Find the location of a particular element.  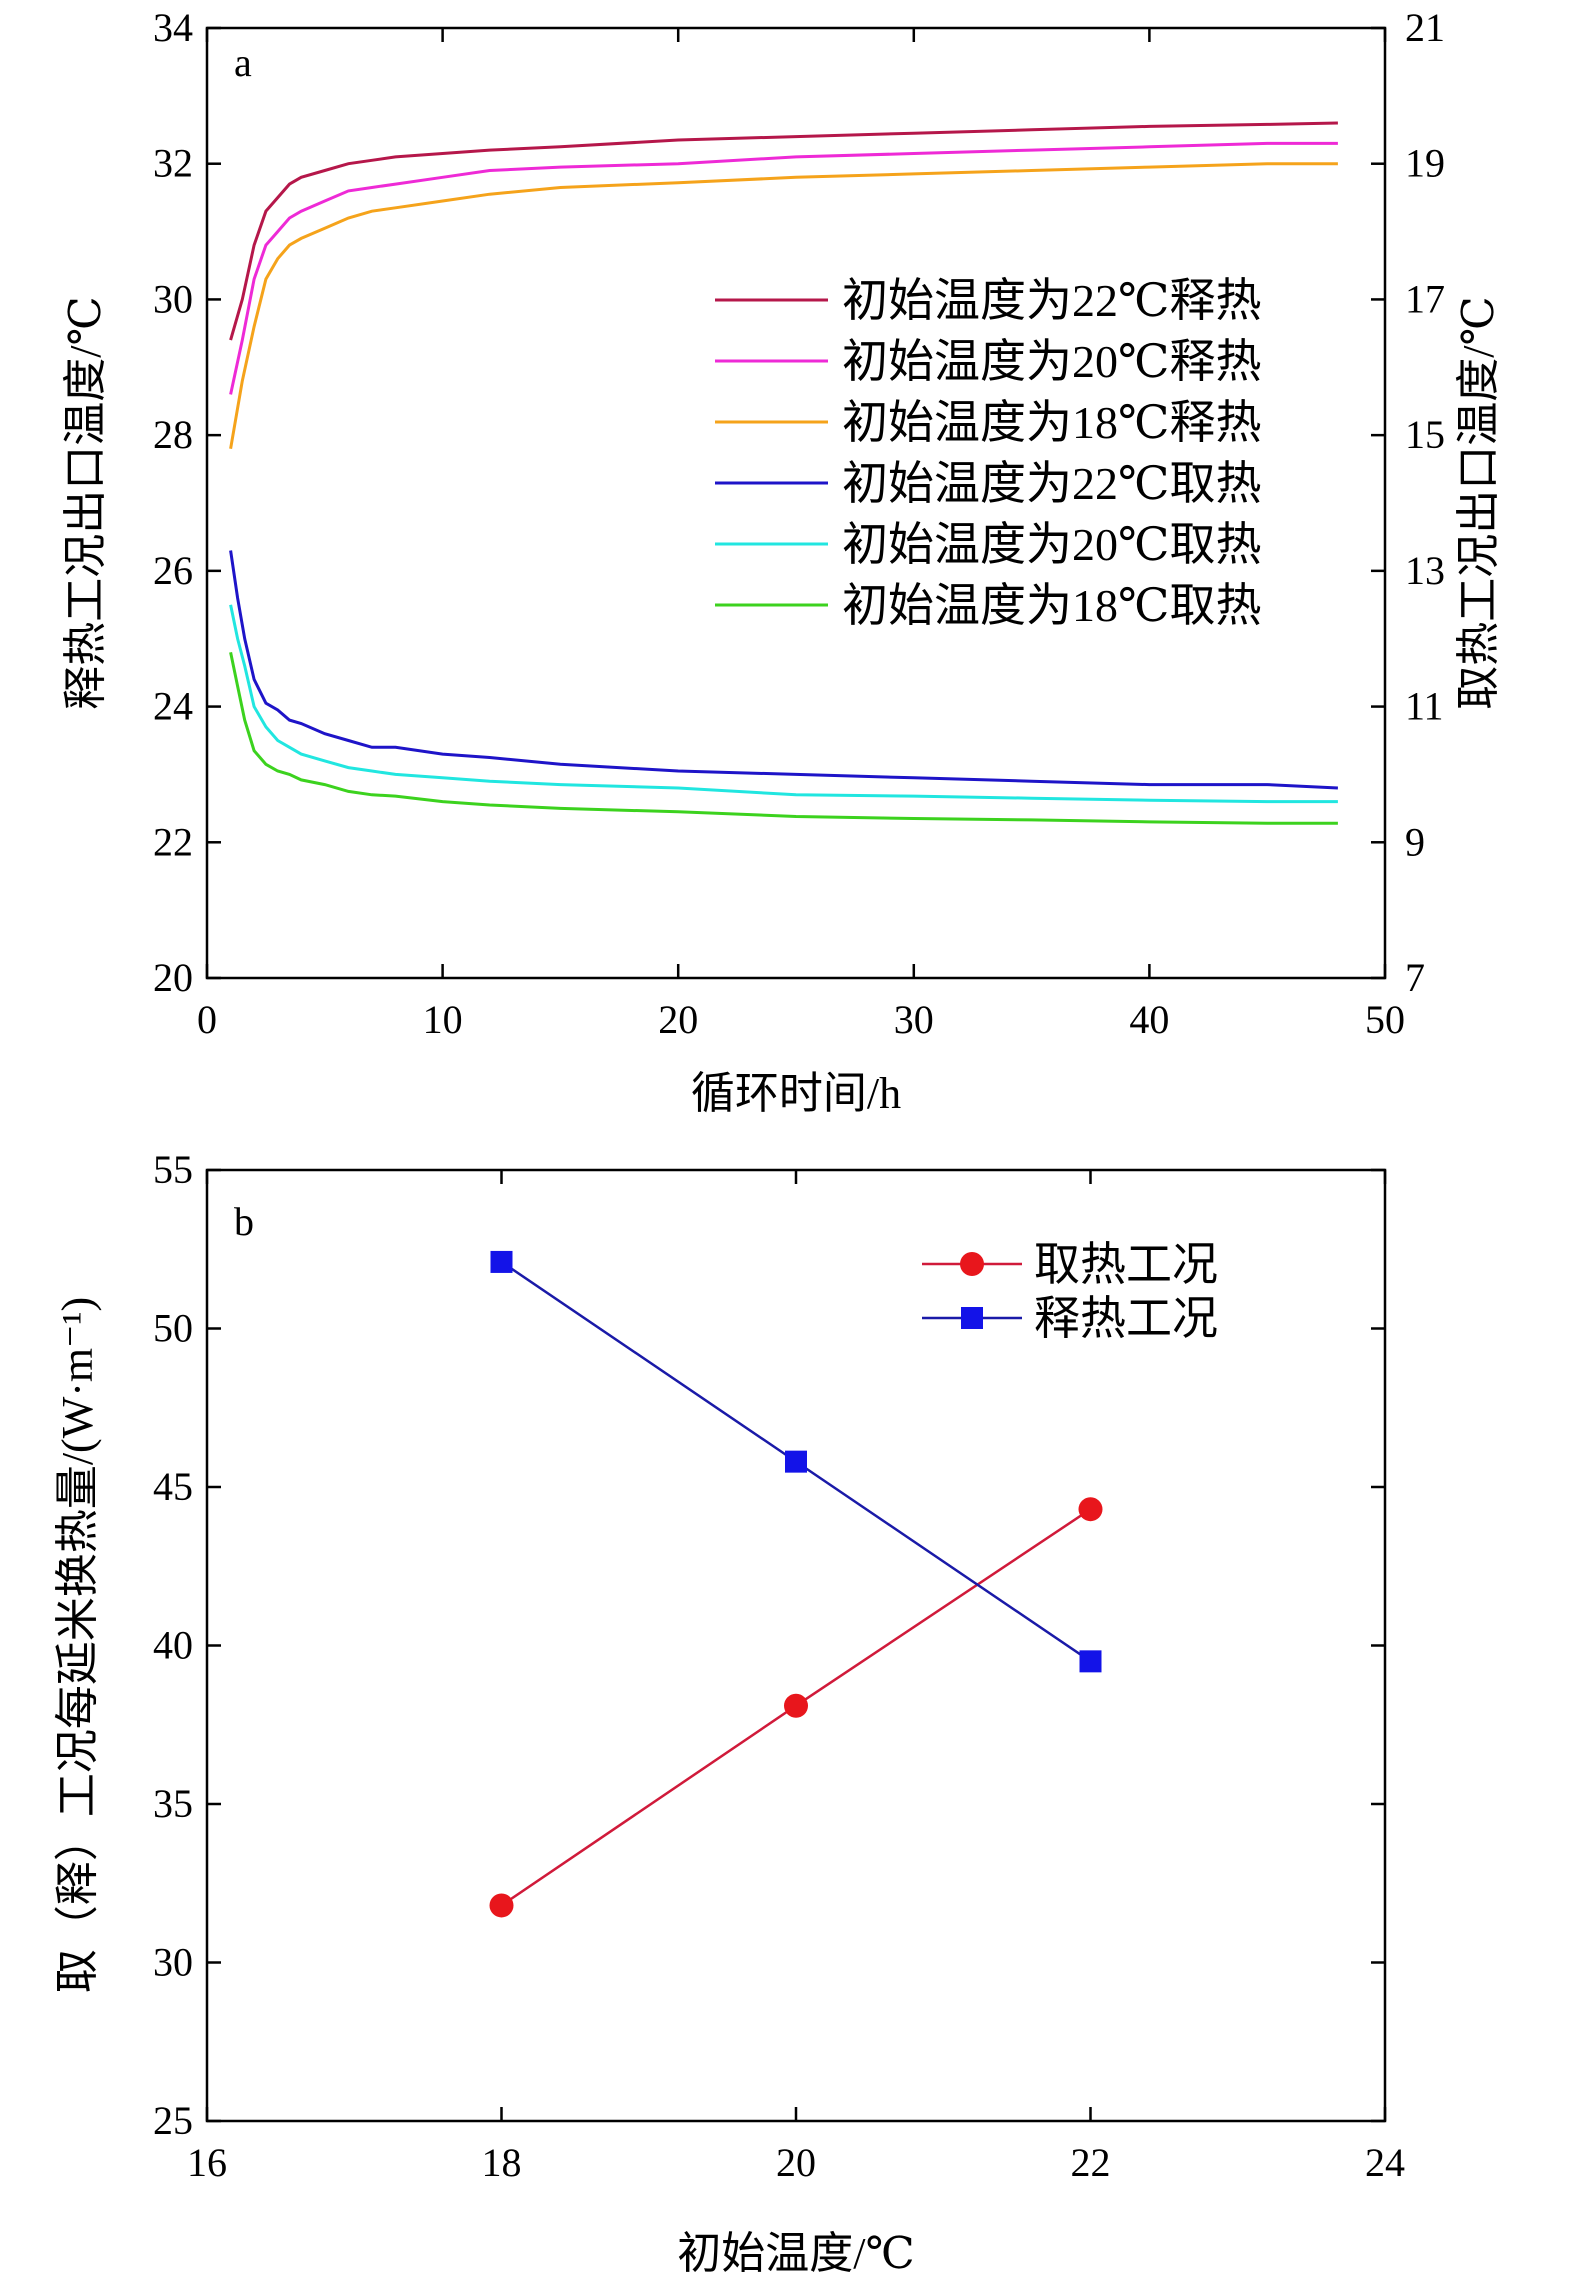

y-tick-label-left-a: 22 is located at coordinates (173, 841).